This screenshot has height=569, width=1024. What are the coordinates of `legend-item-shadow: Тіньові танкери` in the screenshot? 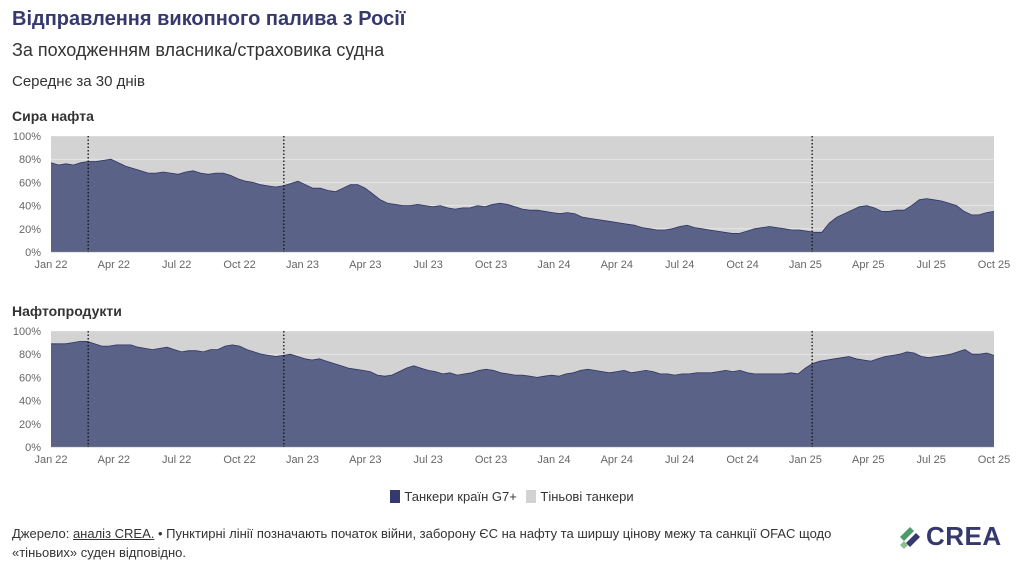 It's located at (580, 496).